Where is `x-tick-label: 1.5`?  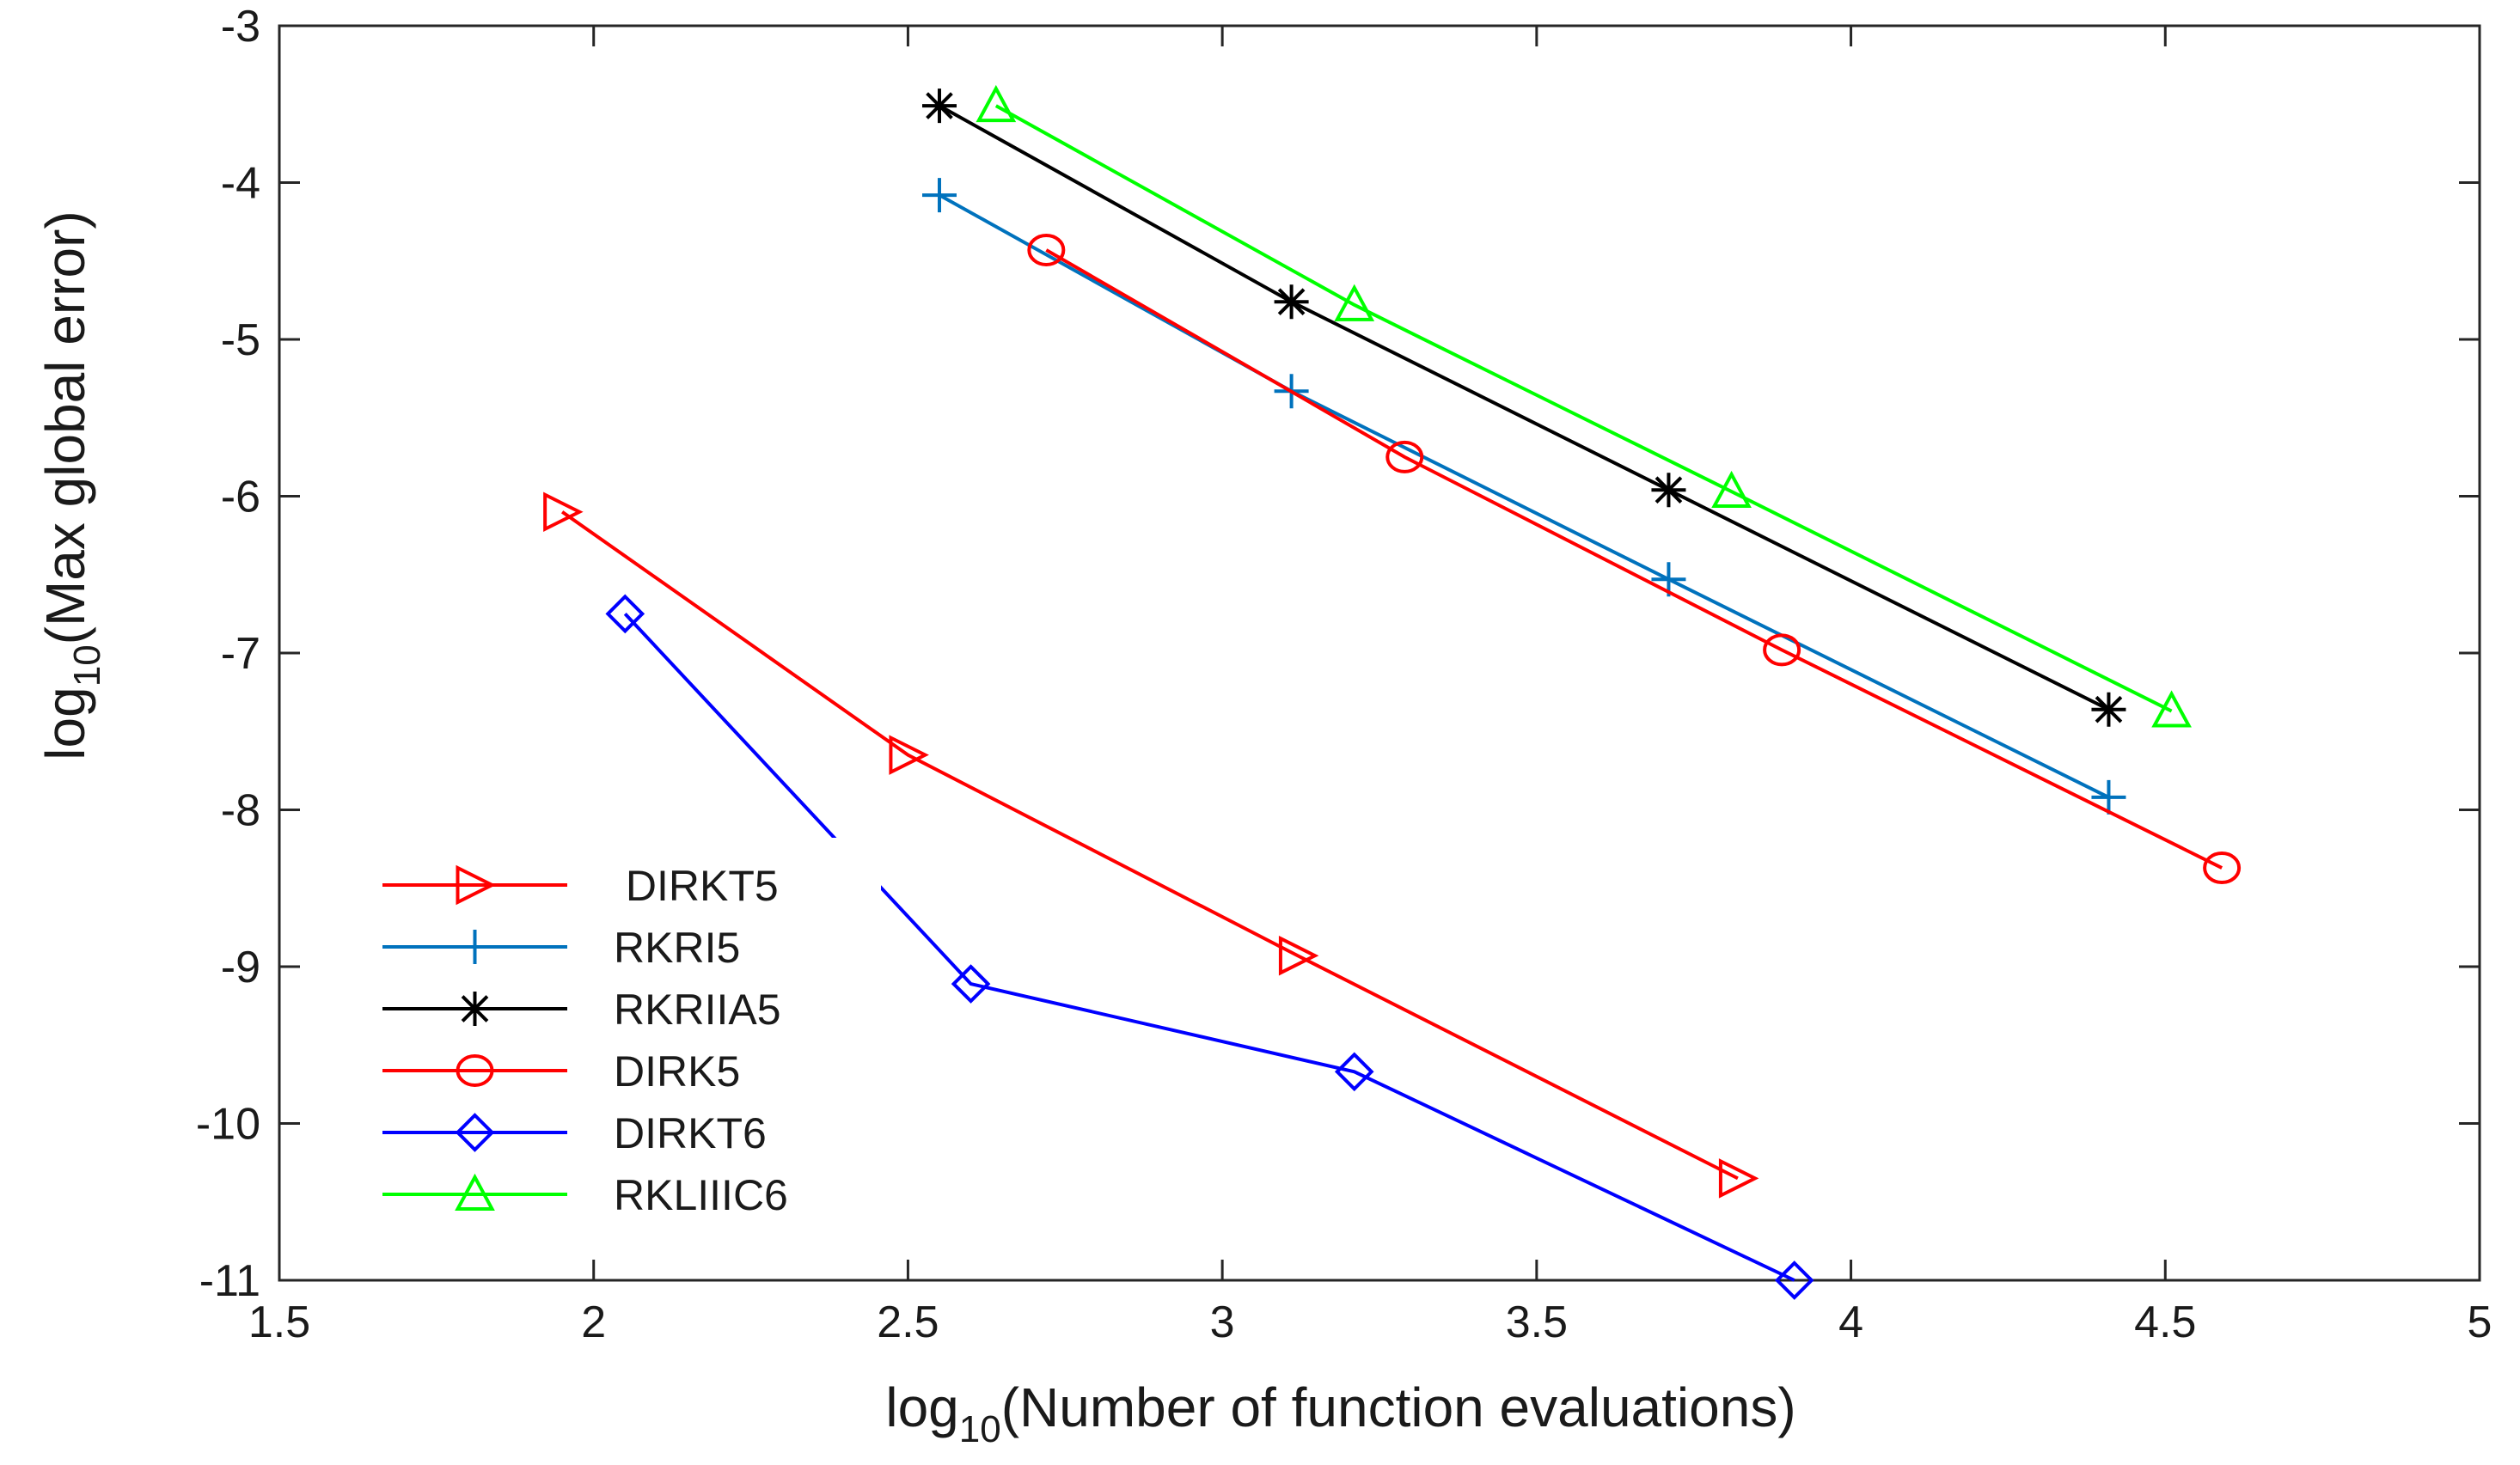
x-tick-label: 1.5 is located at coordinates (279, 1322).